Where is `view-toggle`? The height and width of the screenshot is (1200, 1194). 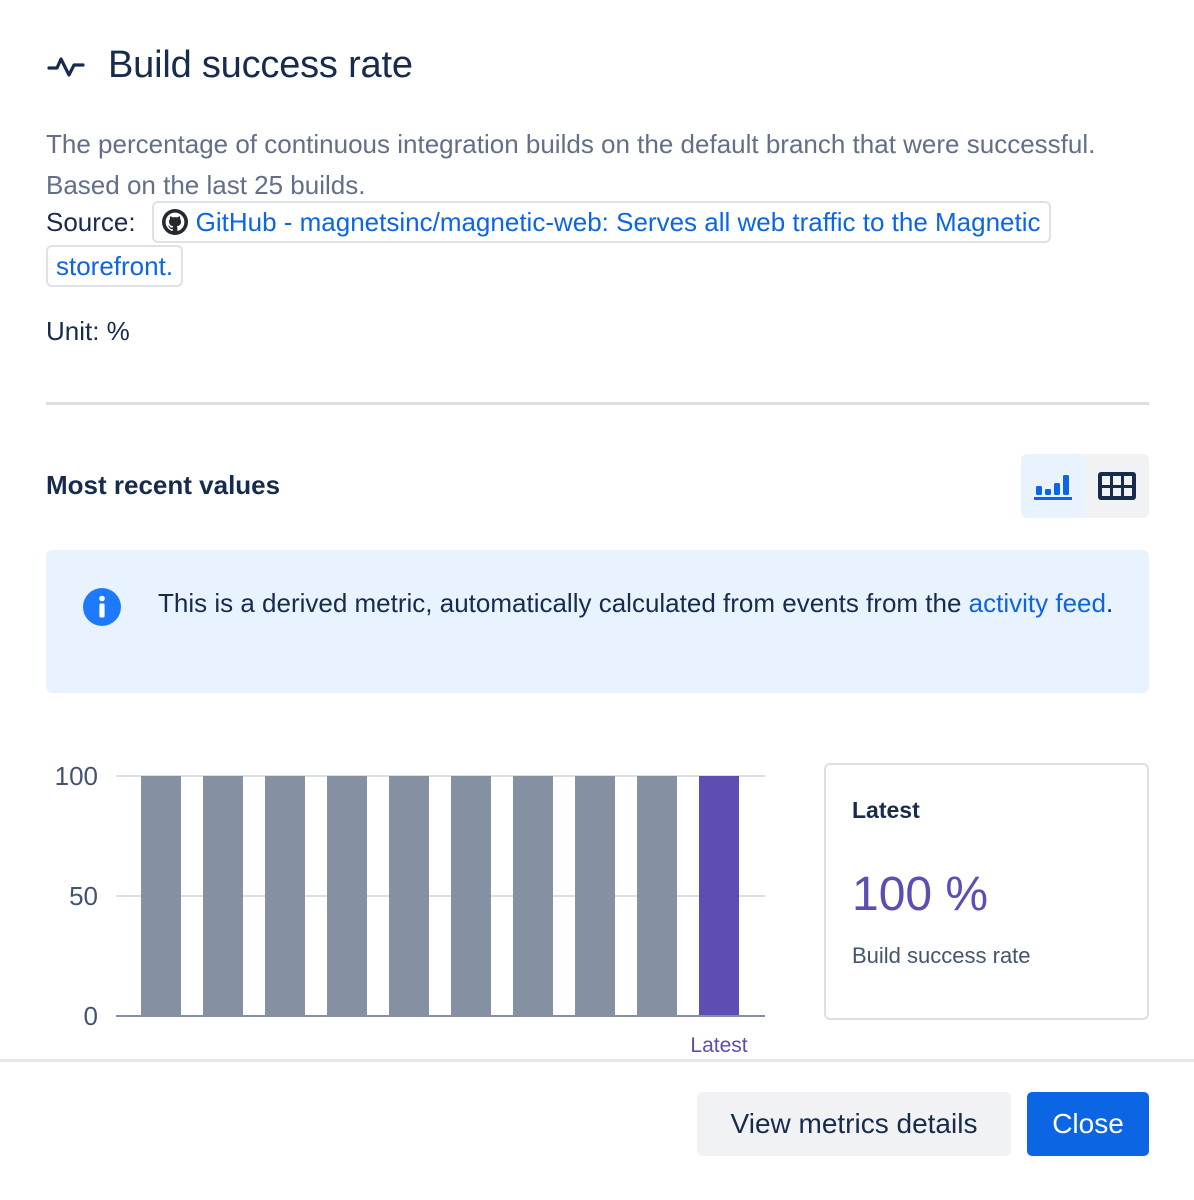
view-toggle is located at coordinates (1085, 486).